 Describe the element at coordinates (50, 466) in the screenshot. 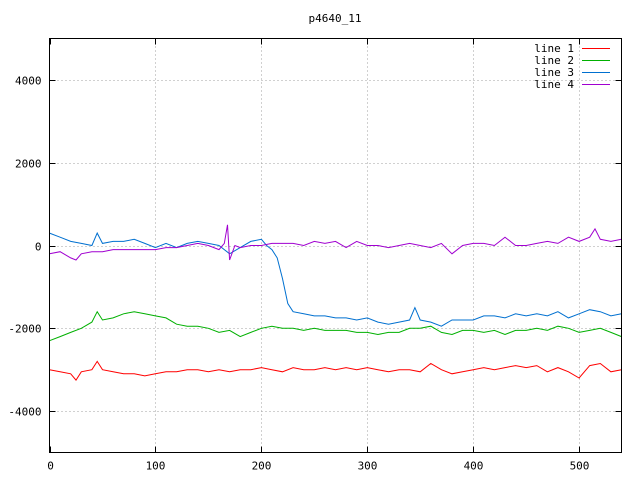

I see `x-tick-label: 0` at that location.